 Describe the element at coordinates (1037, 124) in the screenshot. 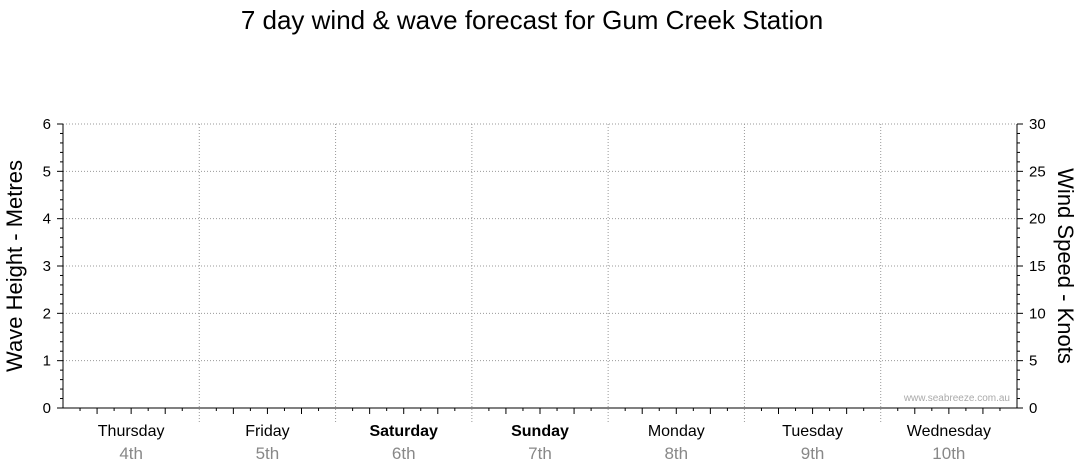

I see `y-right-tick-label: 30` at that location.